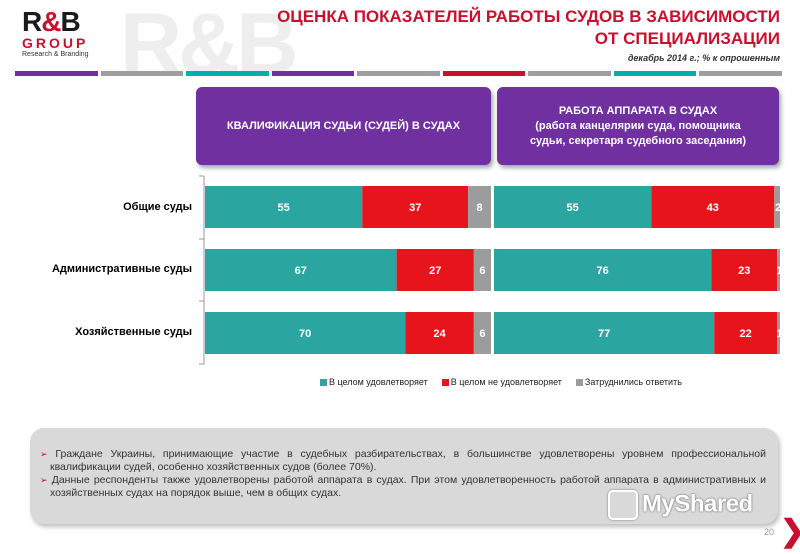 This screenshot has height=554, width=800. What do you see at coordinates (623, 505) in the screenshot?
I see `presentation-icon` at bounding box center [623, 505].